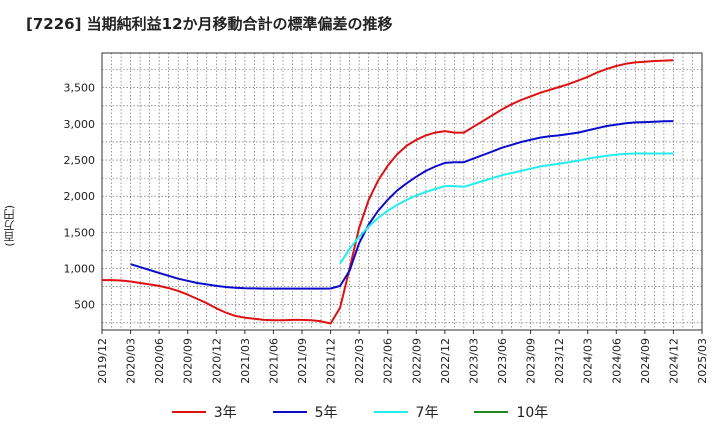 Image resolution: width=720 pixels, height=440 pixels. I want to click on x-tick-label: 2020/06, so click(159, 361).